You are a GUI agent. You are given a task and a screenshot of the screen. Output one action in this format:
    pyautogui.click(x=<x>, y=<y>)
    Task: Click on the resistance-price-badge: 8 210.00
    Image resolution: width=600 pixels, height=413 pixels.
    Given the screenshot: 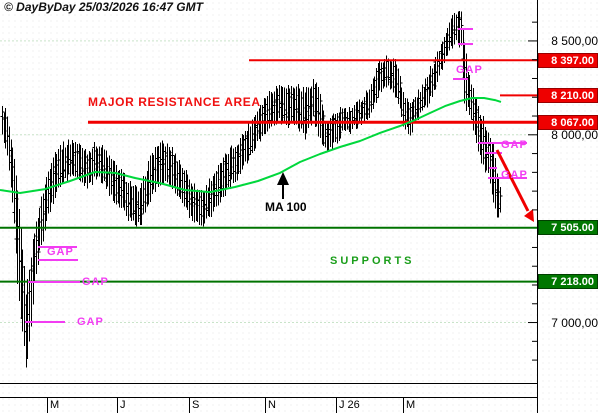 What is the action you would take?
    pyautogui.click(x=568, y=95)
    